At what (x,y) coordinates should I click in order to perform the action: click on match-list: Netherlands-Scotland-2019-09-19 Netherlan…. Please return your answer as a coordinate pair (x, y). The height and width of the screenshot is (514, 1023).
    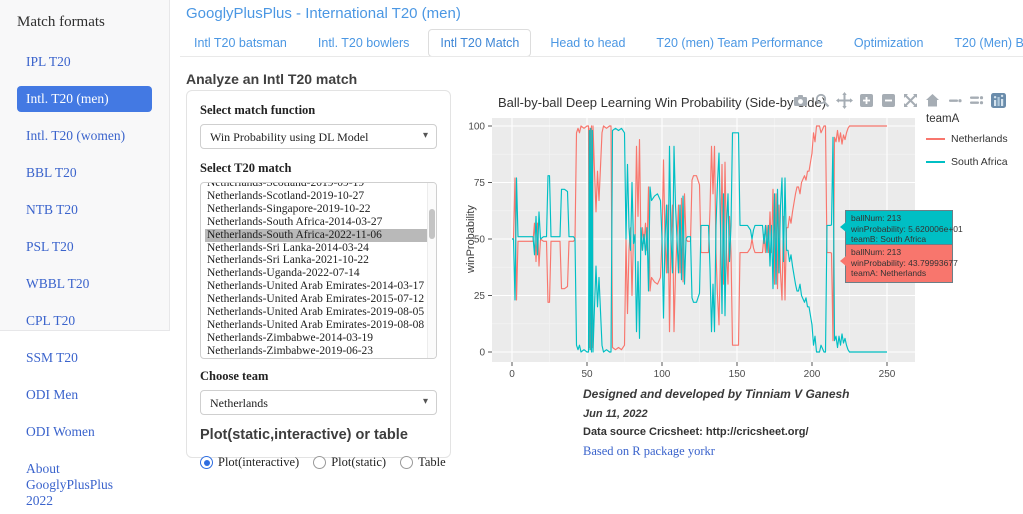
    Looking at the image, I should click on (318, 270).